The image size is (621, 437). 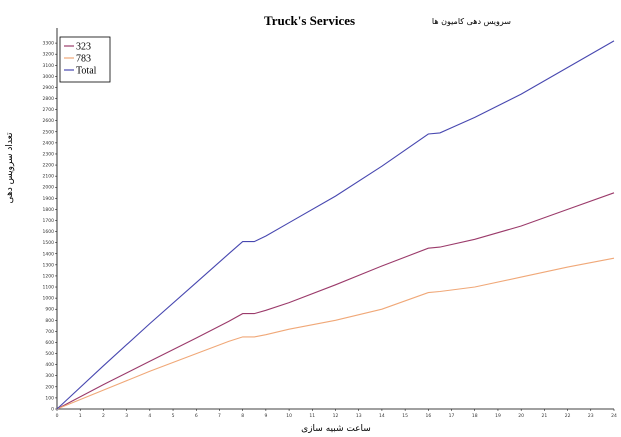 What do you see at coordinates (80, 416) in the screenshot?
I see `x-tick-label: 1` at bounding box center [80, 416].